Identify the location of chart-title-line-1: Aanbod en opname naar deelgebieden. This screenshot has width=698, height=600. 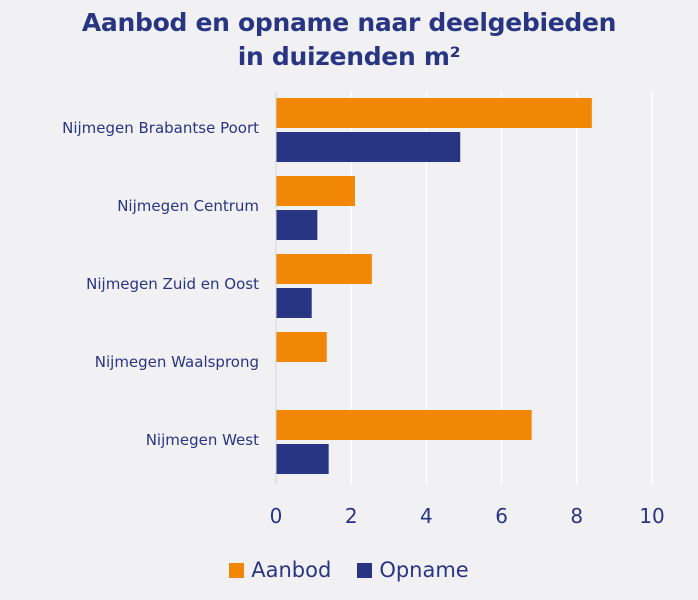
(349, 22).